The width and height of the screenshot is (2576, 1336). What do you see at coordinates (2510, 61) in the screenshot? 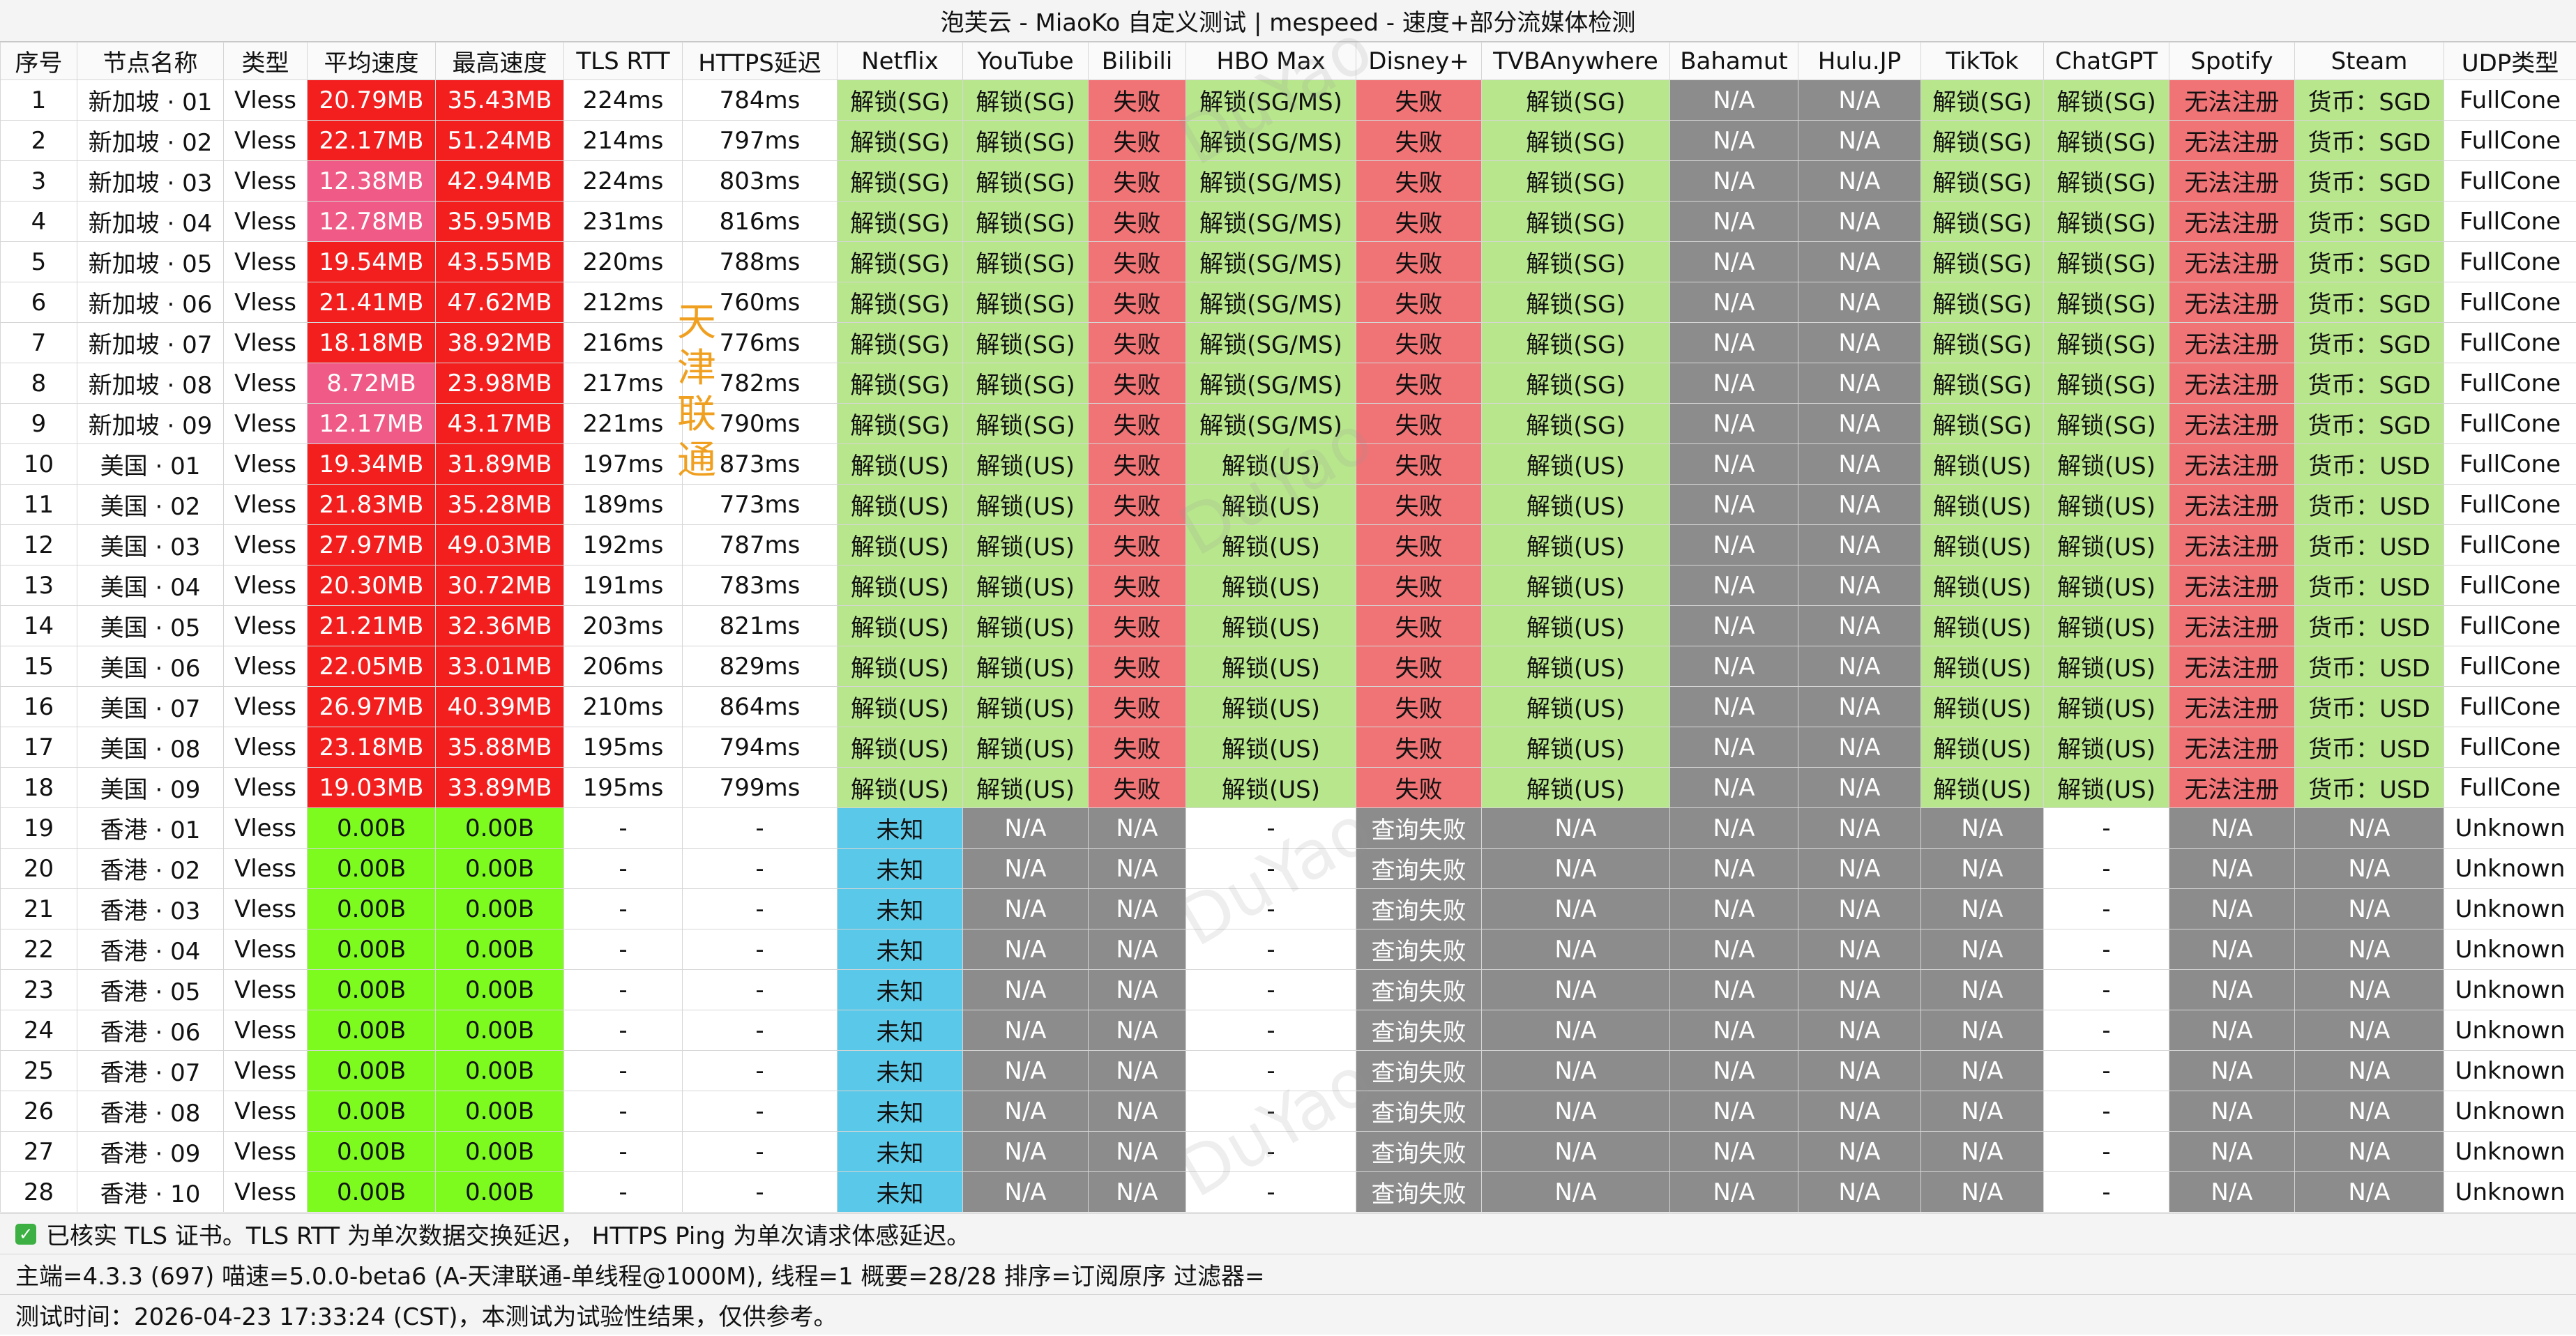
I see `column-header: UDP类型` at bounding box center [2510, 61].